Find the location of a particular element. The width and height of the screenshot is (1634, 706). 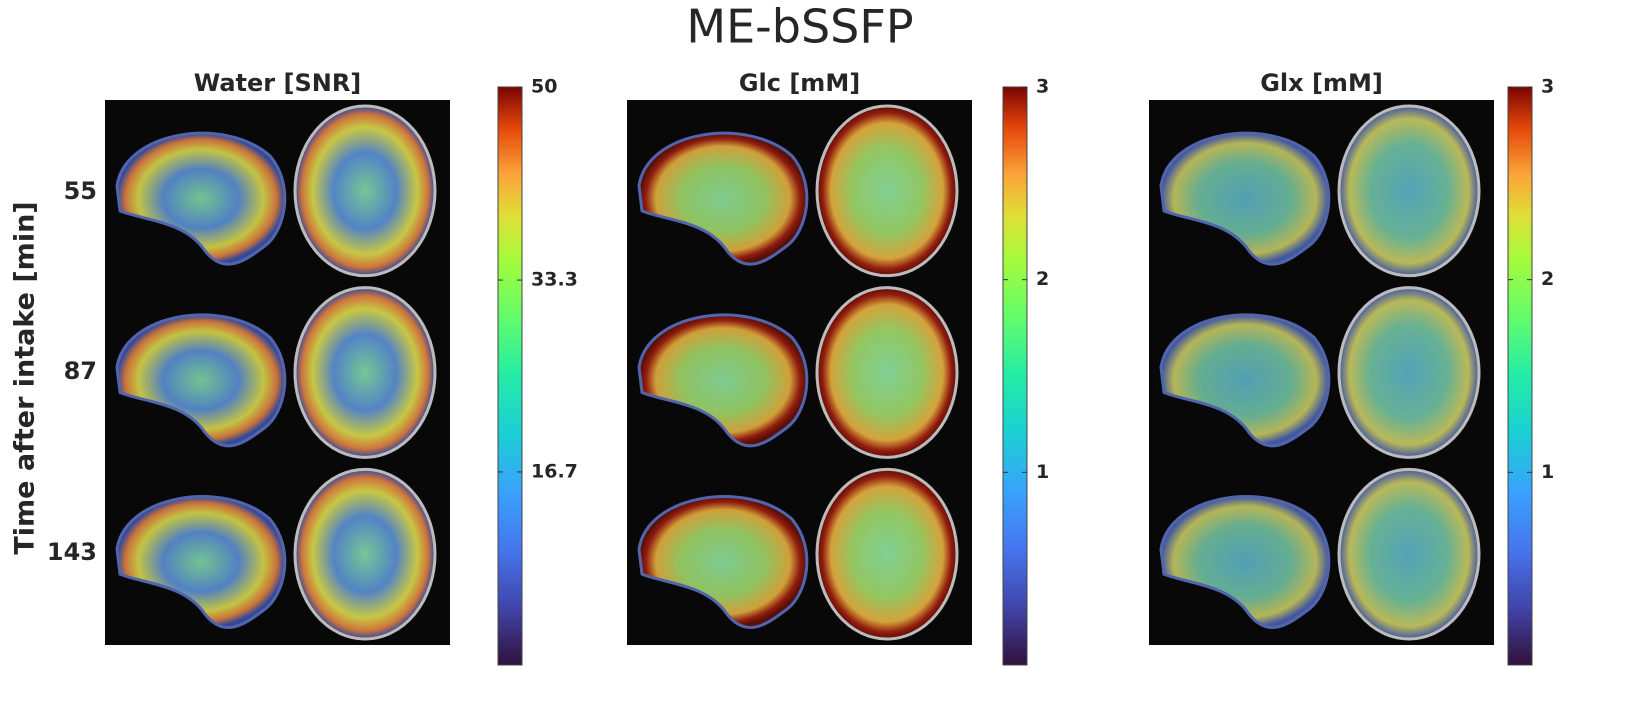

row-label: 143 is located at coordinates (72, 552).